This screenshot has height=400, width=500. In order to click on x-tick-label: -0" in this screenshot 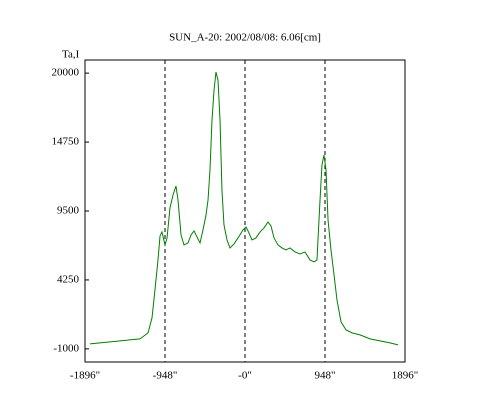, I will do `click(245, 376)`.